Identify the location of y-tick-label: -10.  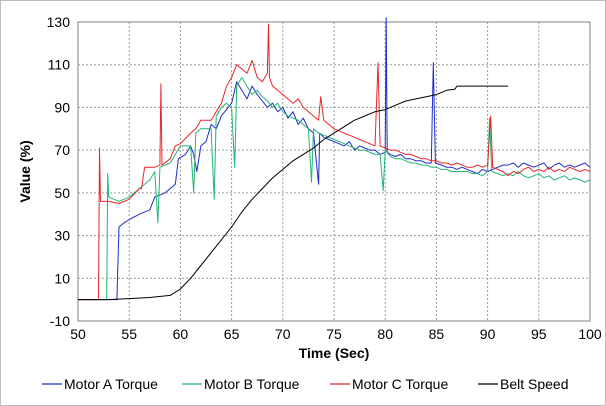
(60, 321).